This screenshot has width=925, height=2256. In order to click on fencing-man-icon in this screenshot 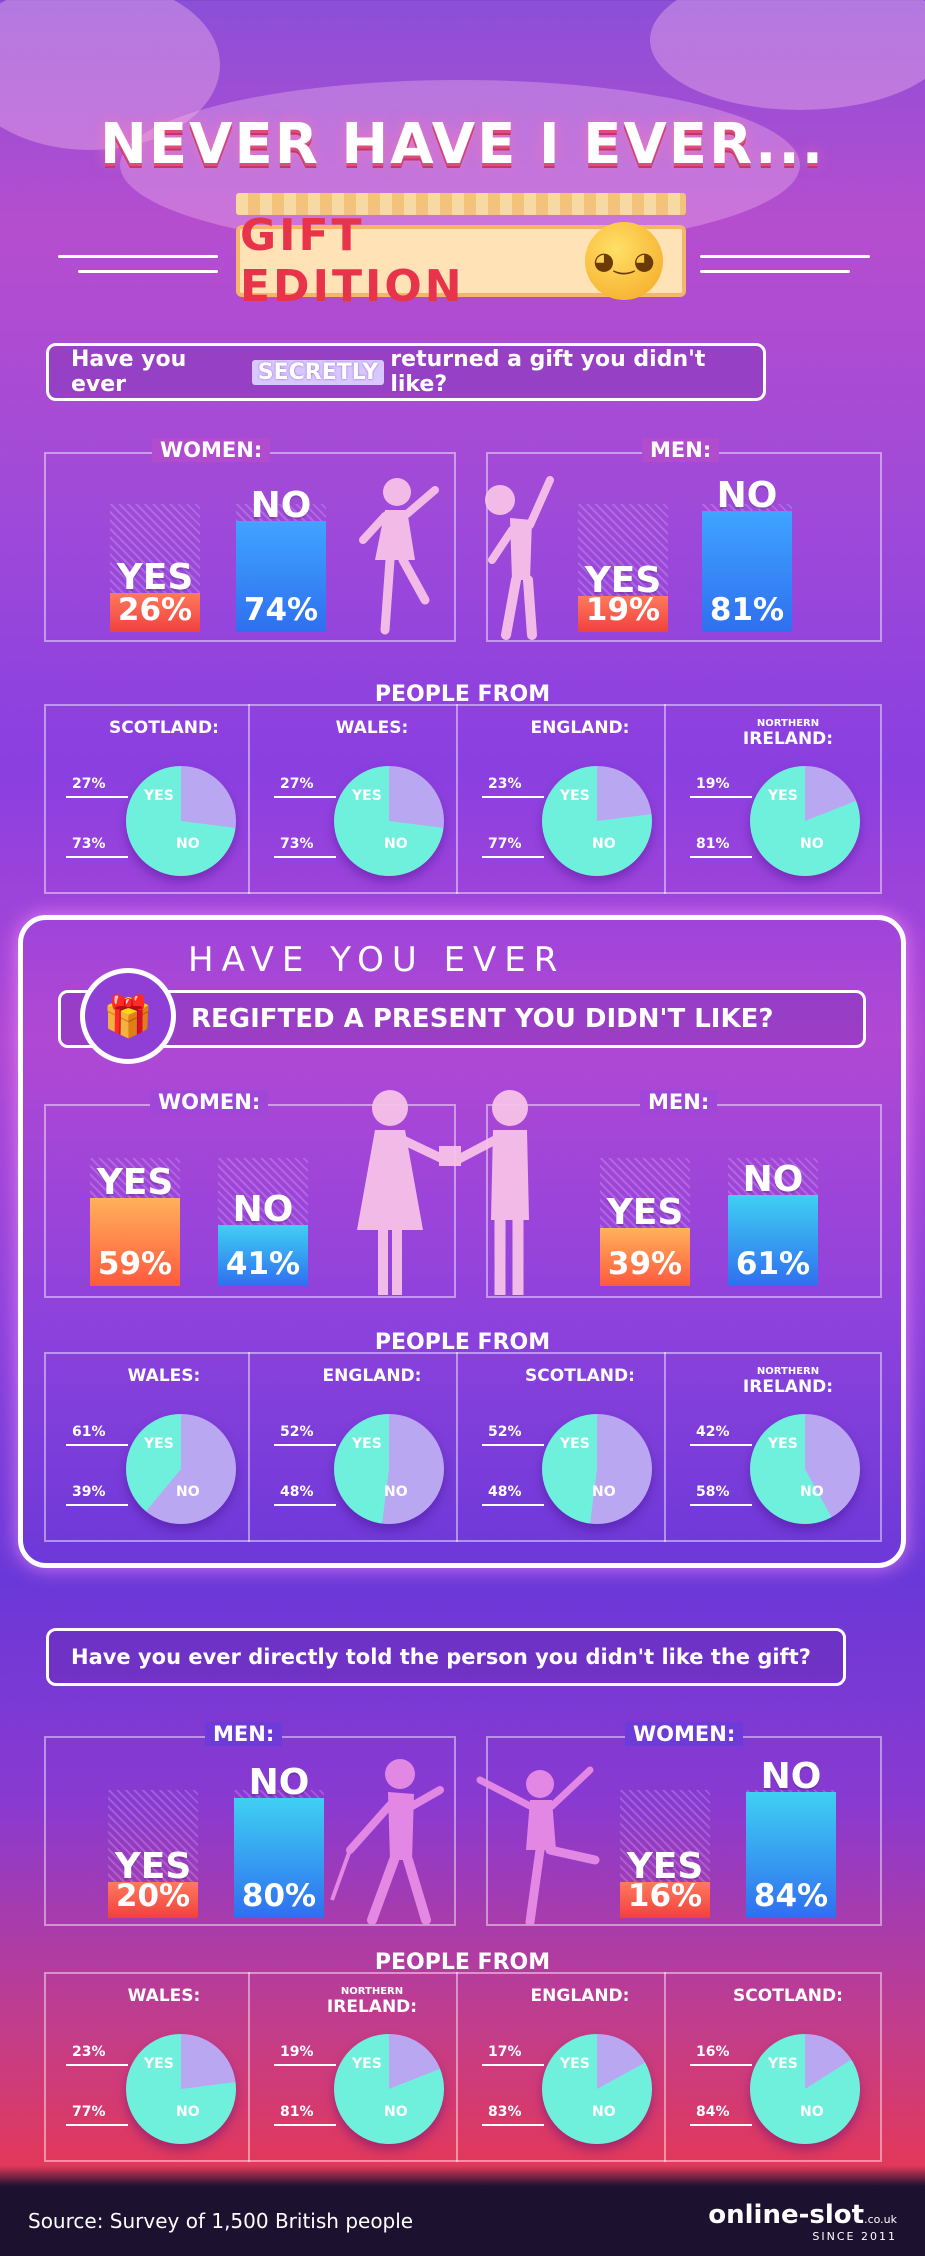, I will do `click(387, 1842)`.